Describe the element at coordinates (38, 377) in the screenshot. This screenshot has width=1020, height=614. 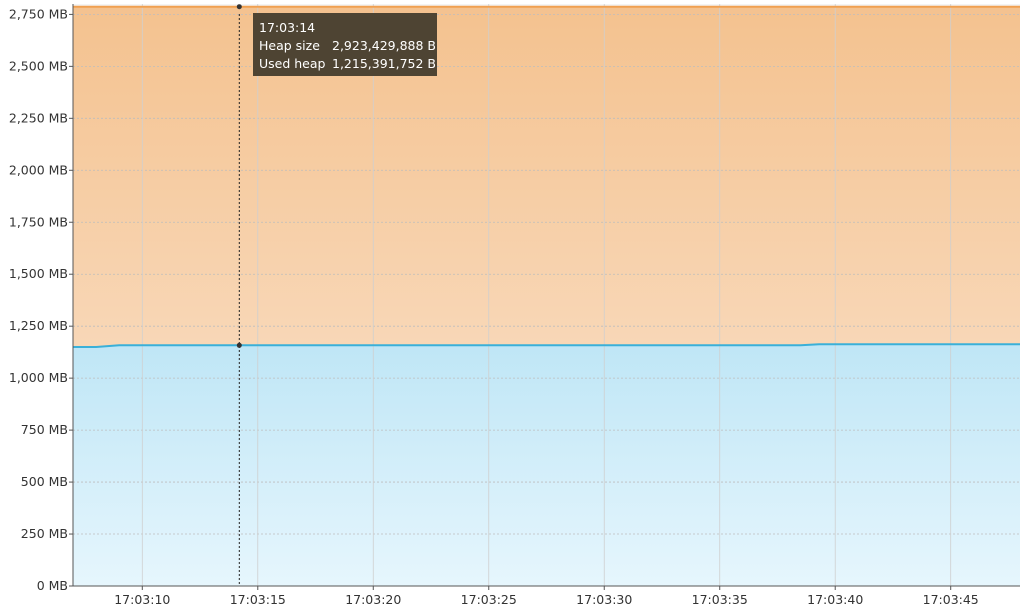
I see `y-tick-label: 1,000 MB` at that location.